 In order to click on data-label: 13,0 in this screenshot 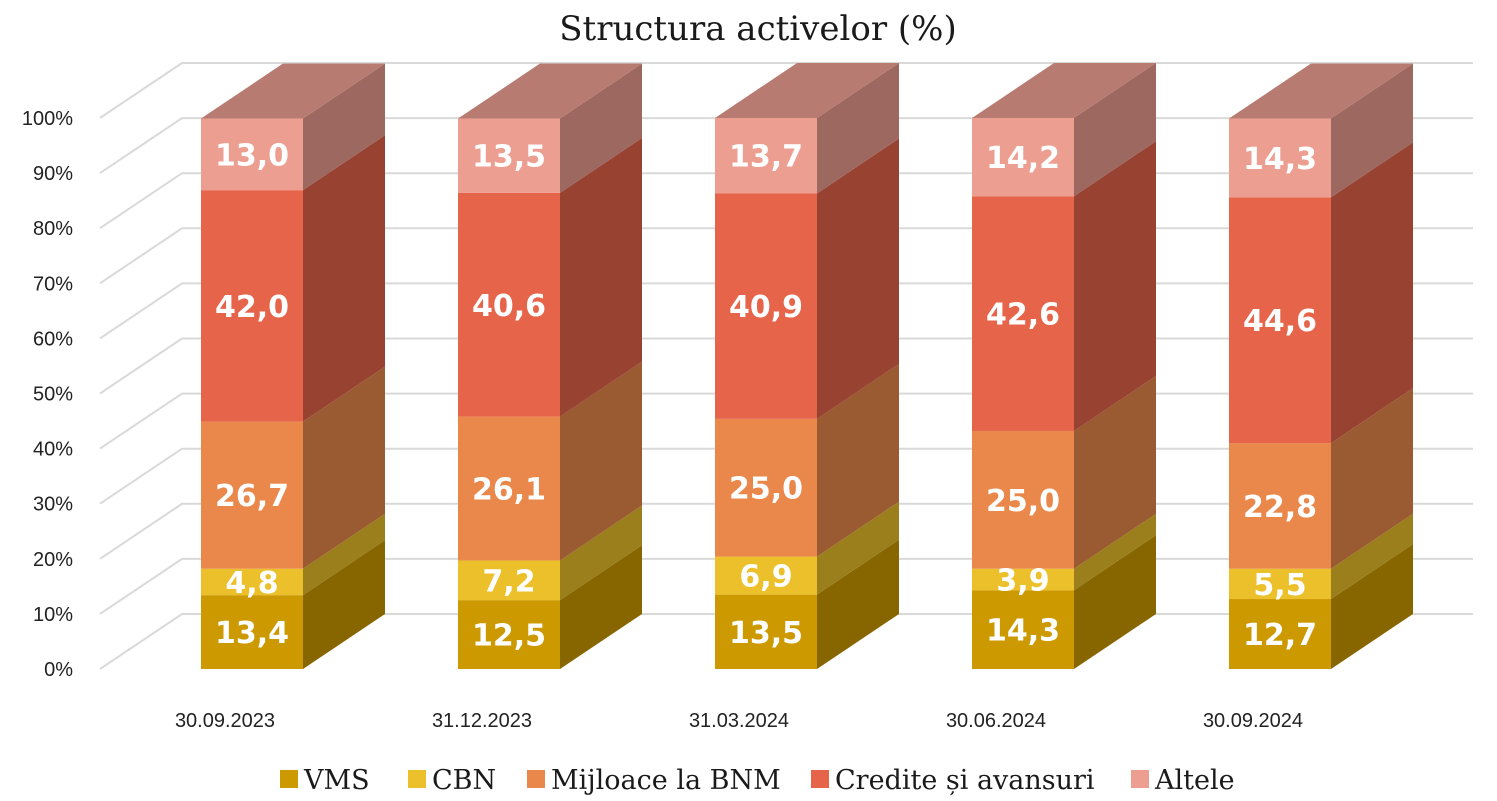, I will do `click(252, 155)`.